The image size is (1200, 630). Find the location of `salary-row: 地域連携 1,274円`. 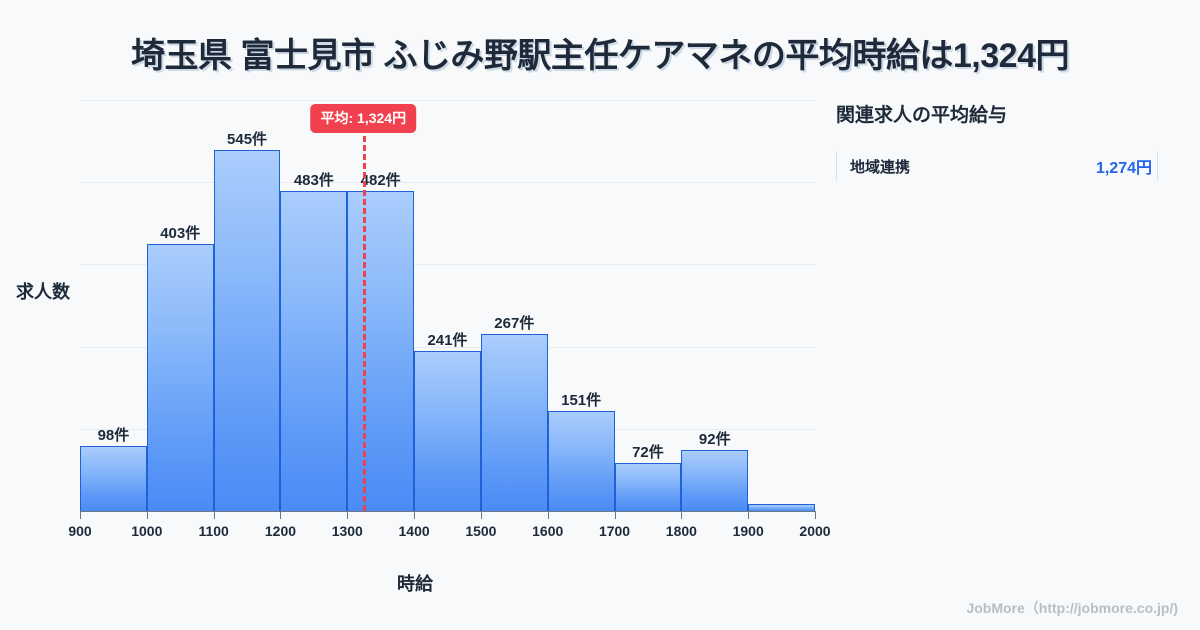

salary-row: 地域連携 1,274円 is located at coordinates (1011, 166).